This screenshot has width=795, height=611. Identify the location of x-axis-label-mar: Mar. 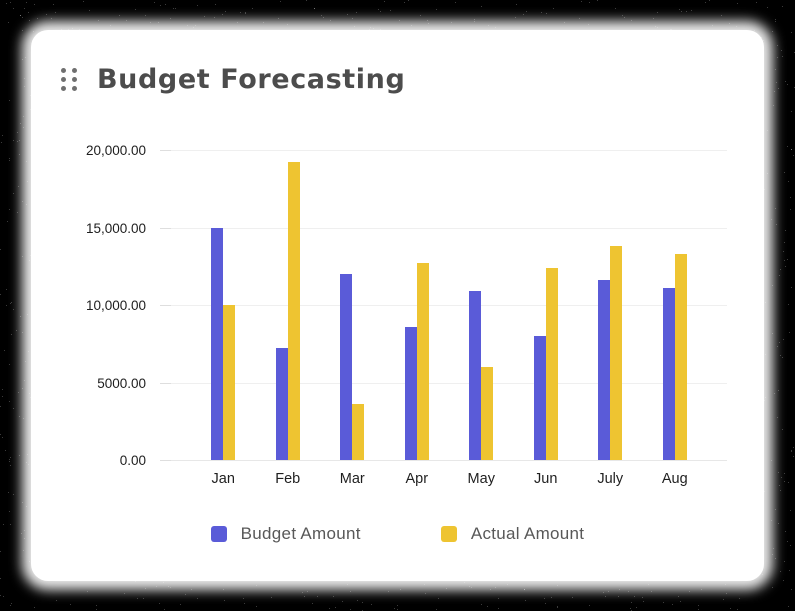
(352, 479).